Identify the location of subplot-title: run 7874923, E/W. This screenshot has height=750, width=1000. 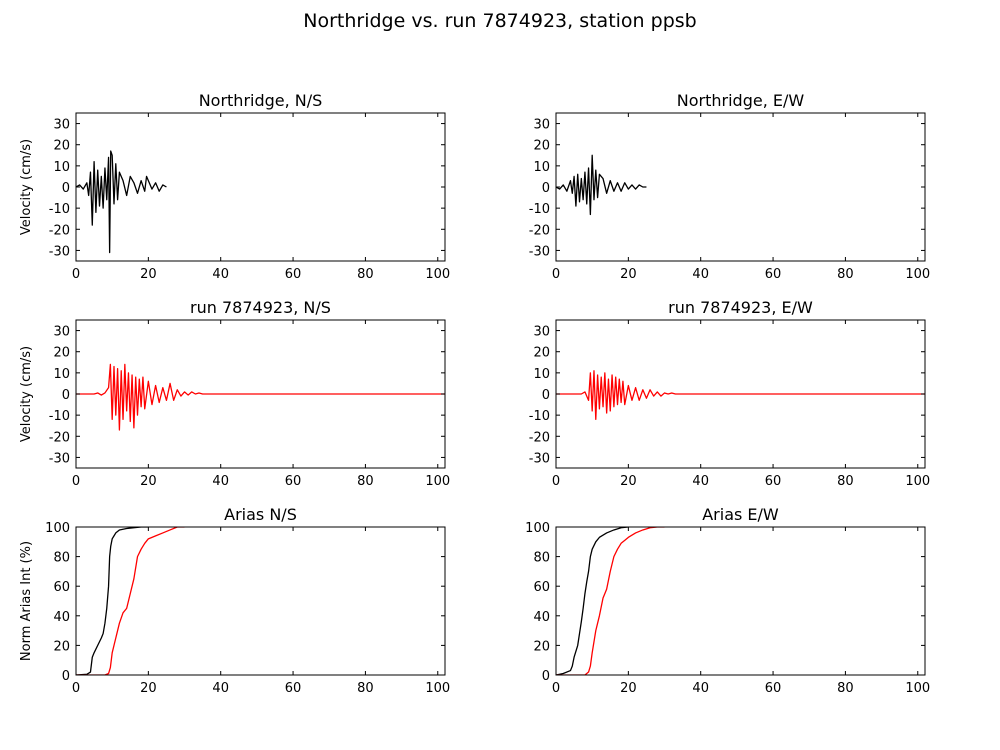
(740, 307).